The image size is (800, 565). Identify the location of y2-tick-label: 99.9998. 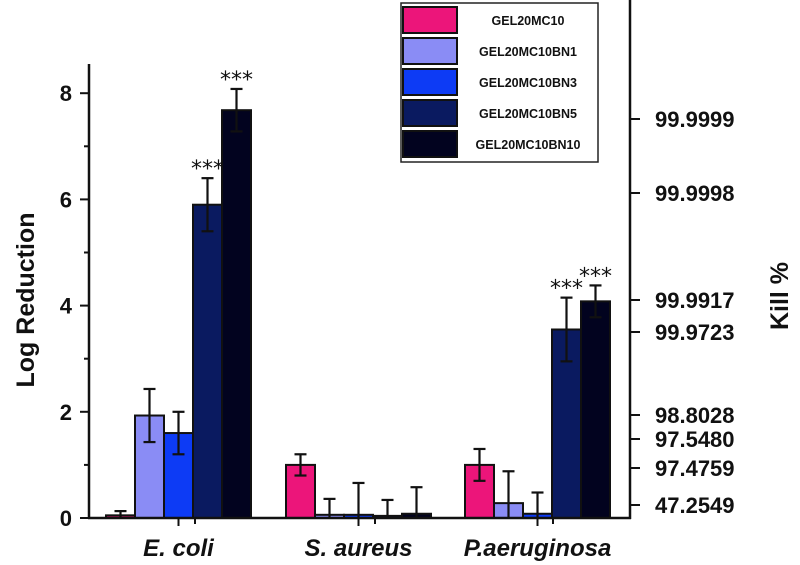
(695, 193).